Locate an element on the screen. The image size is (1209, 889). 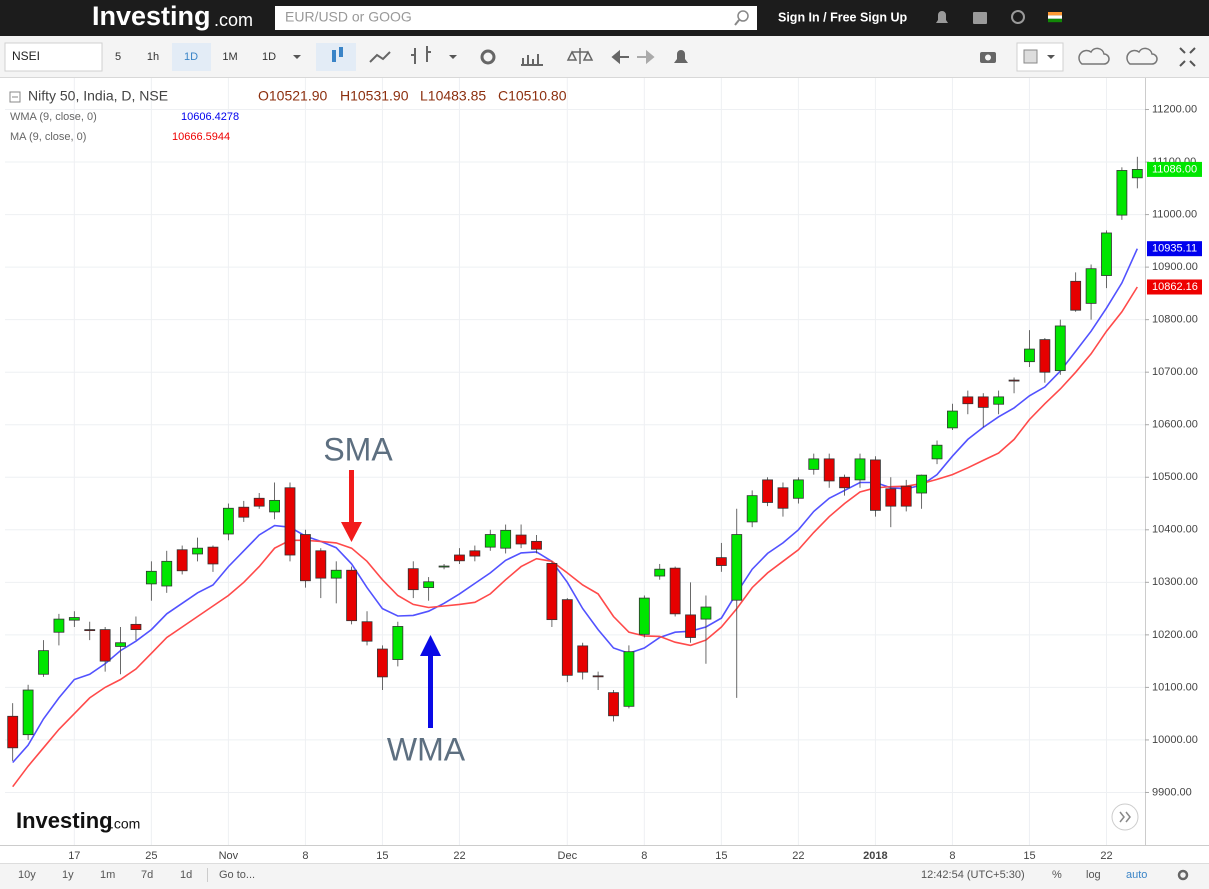
annotation: WMA is located at coordinates (426, 749).